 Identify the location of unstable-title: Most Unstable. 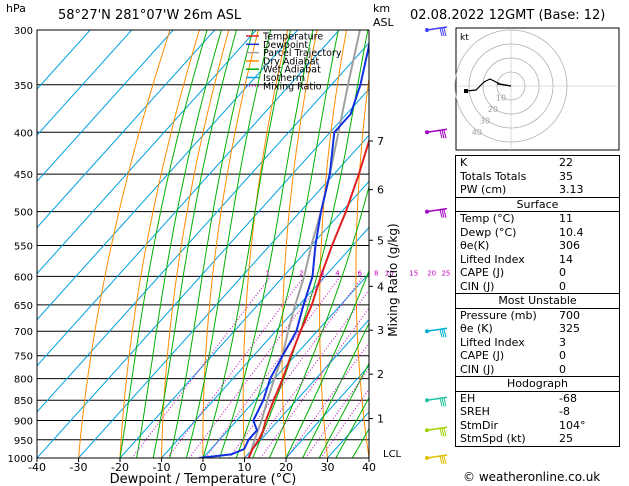
(537, 301).